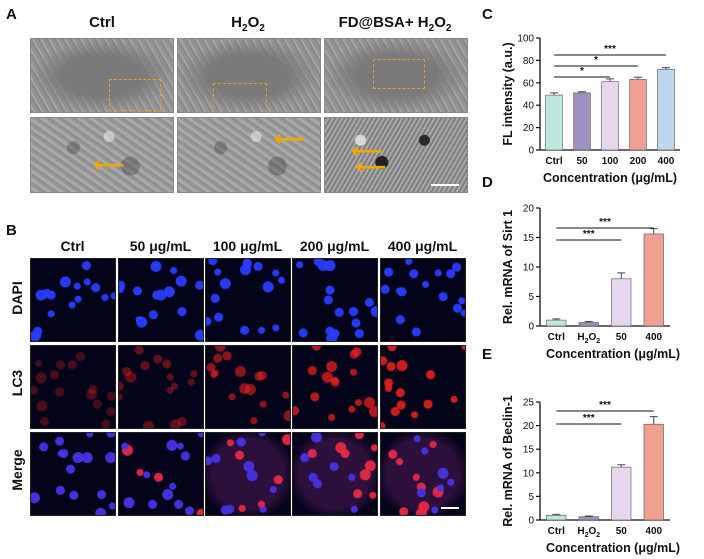 Image resolution: width=704 pixels, height=559 pixels. What do you see at coordinates (529, 61) in the screenshot?
I see `y-tick-label: 80` at bounding box center [529, 61].